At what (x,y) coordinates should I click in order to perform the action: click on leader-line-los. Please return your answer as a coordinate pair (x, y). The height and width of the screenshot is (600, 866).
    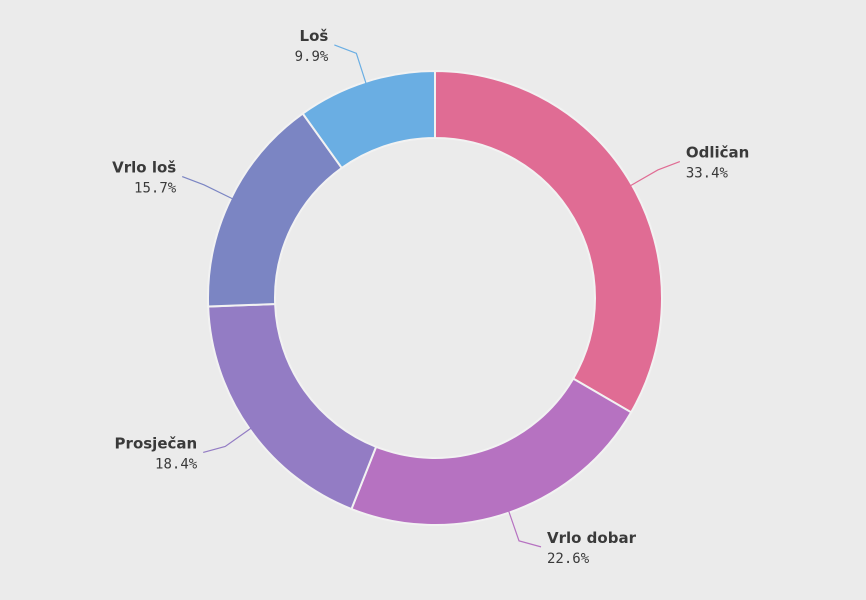
    Looking at the image, I should click on (350, 64).